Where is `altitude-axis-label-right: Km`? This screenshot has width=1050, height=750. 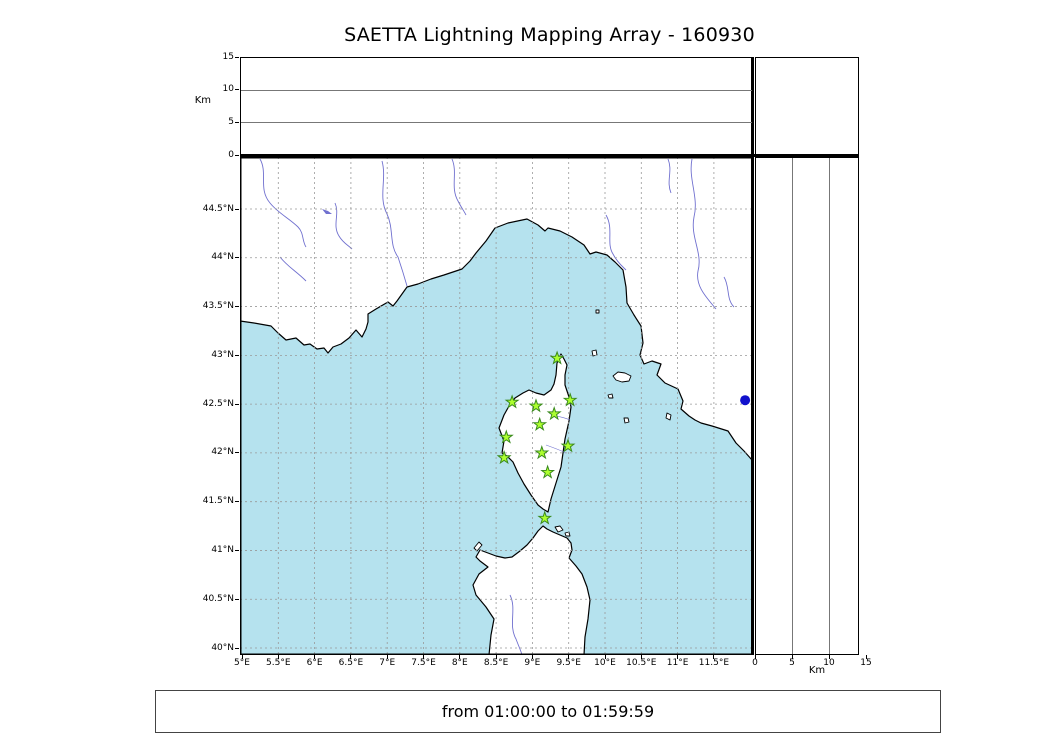
altitude-axis-label-right: Km is located at coordinates (817, 670).